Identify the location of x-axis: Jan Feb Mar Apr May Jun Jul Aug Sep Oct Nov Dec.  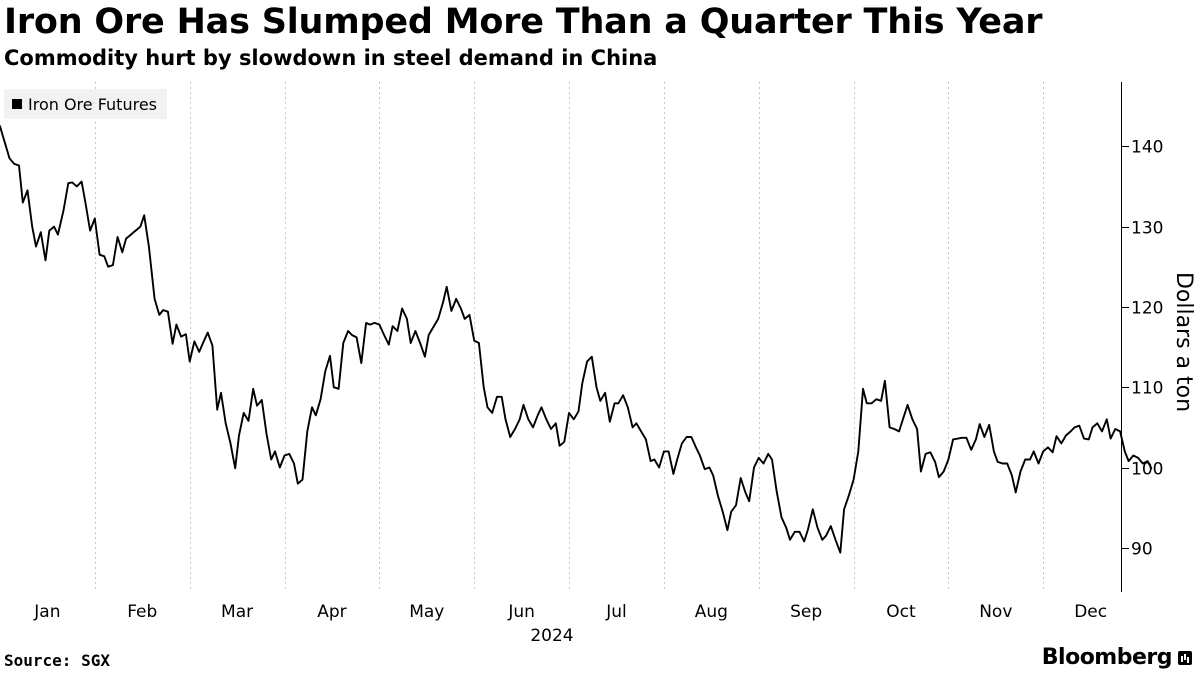
(570, 612).